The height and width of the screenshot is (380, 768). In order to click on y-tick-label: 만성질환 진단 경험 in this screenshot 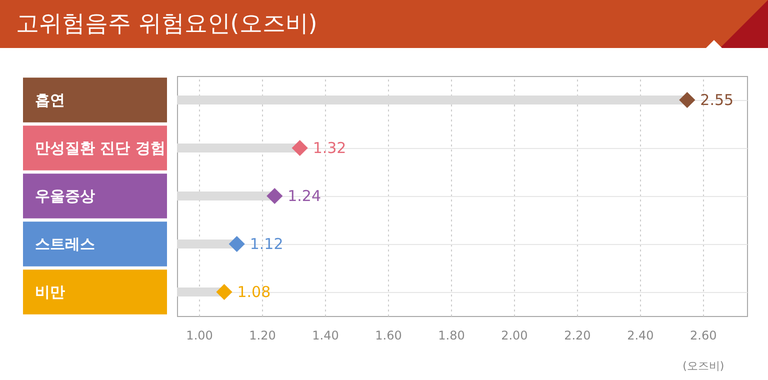, I will do `click(100, 148)`.